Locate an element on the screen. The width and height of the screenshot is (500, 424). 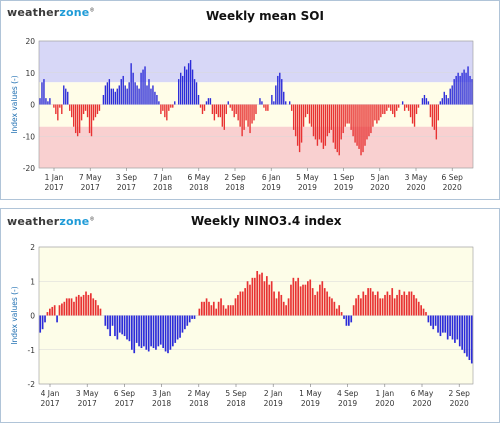
x-tick-label: 2 May is located at coordinates (198, 393).